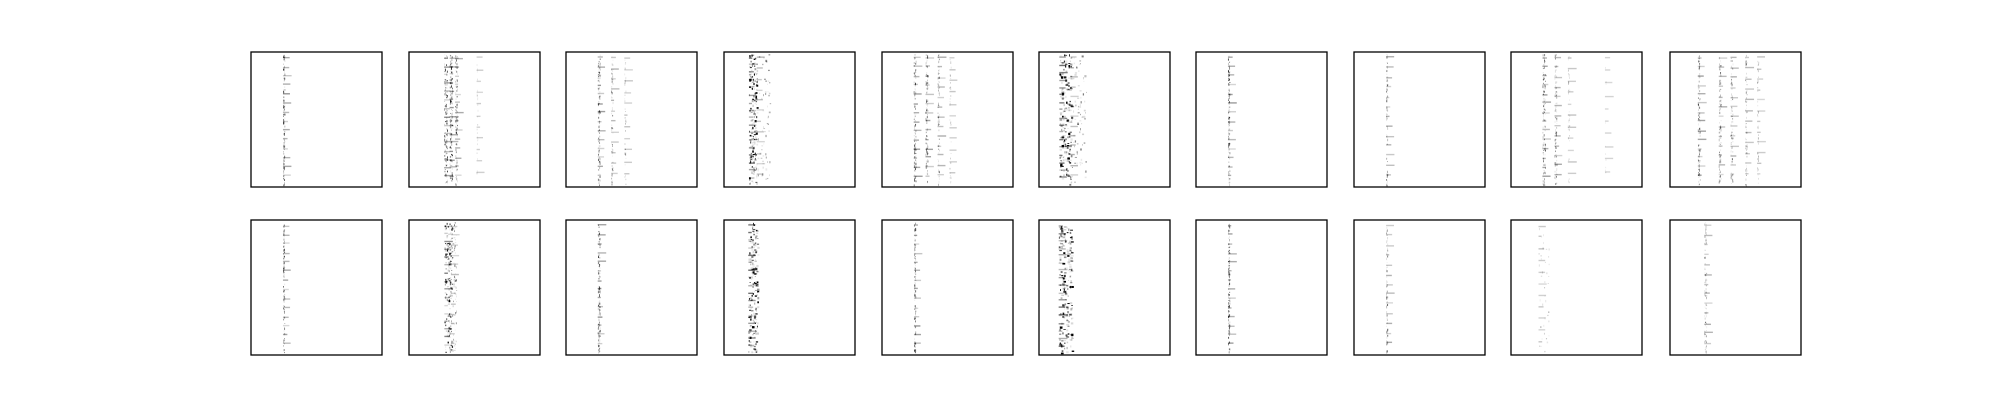 The height and width of the screenshot is (400, 2000). Describe the element at coordinates (316, 119) in the screenshot. I see `heatmap-panel-r1c1` at that location.